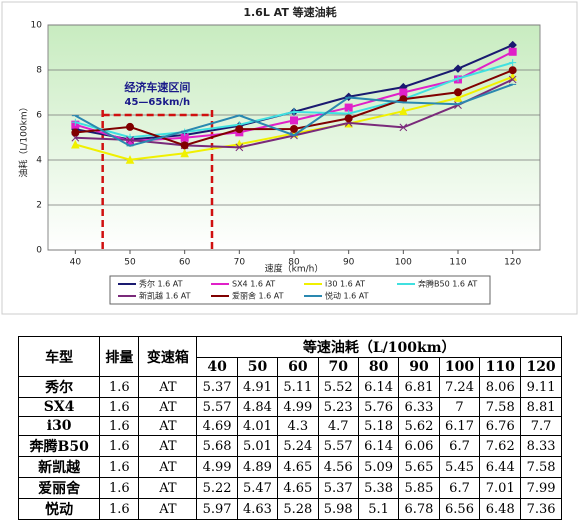  I want to click on y-axis-label: 油耗（L/100km）, so click(24, 139).